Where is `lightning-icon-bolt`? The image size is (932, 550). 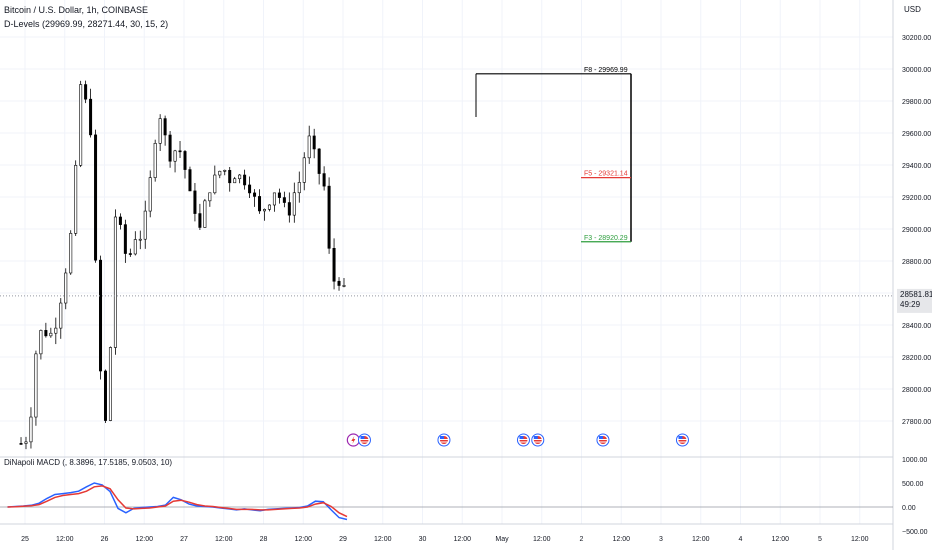 lightning-icon-bolt is located at coordinates (353, 440).